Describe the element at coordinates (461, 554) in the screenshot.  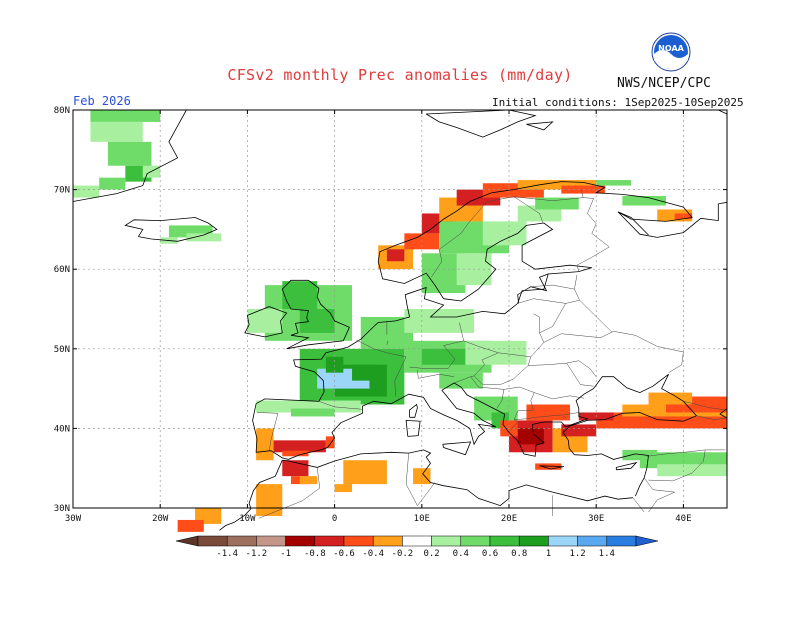
I see `colorbar-label: 0.4` at that location.